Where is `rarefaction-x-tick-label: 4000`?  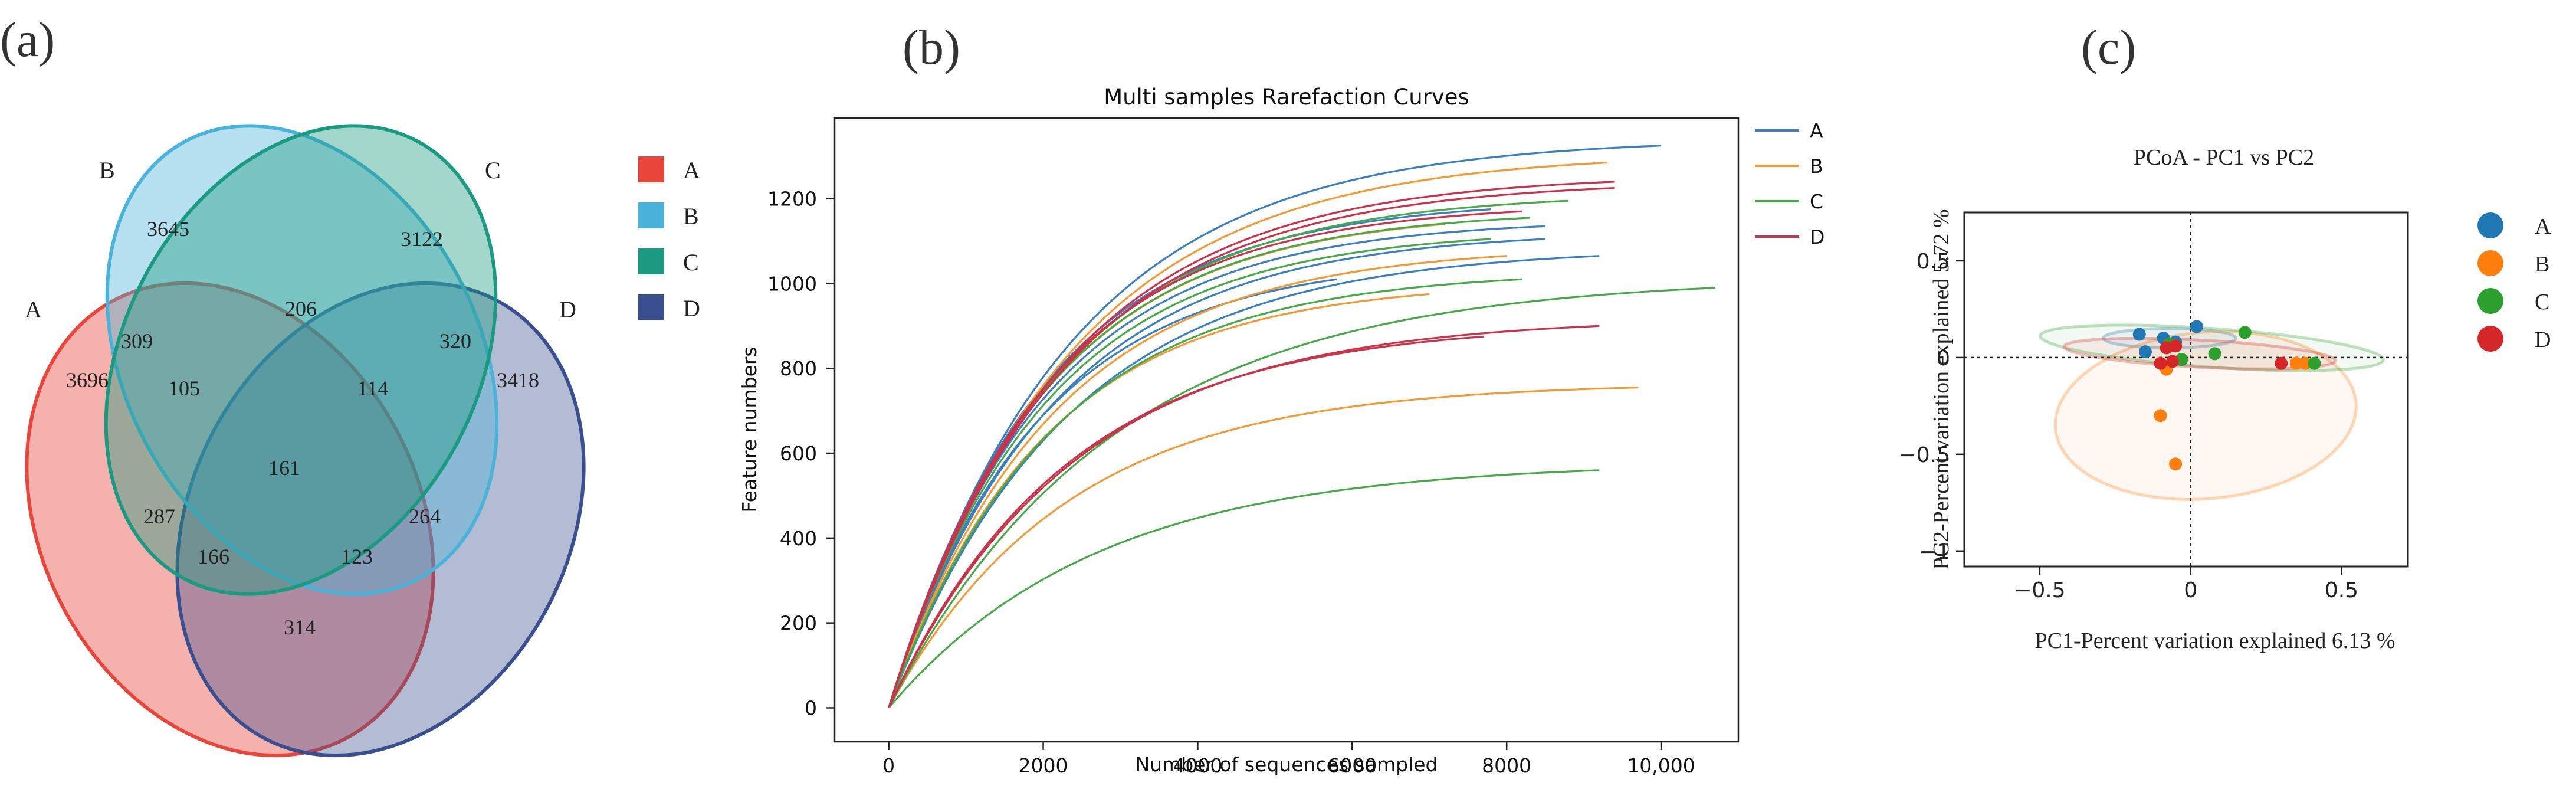 rarefaction-x-tick-label: 4000 is located at coordinates (1197, 765).